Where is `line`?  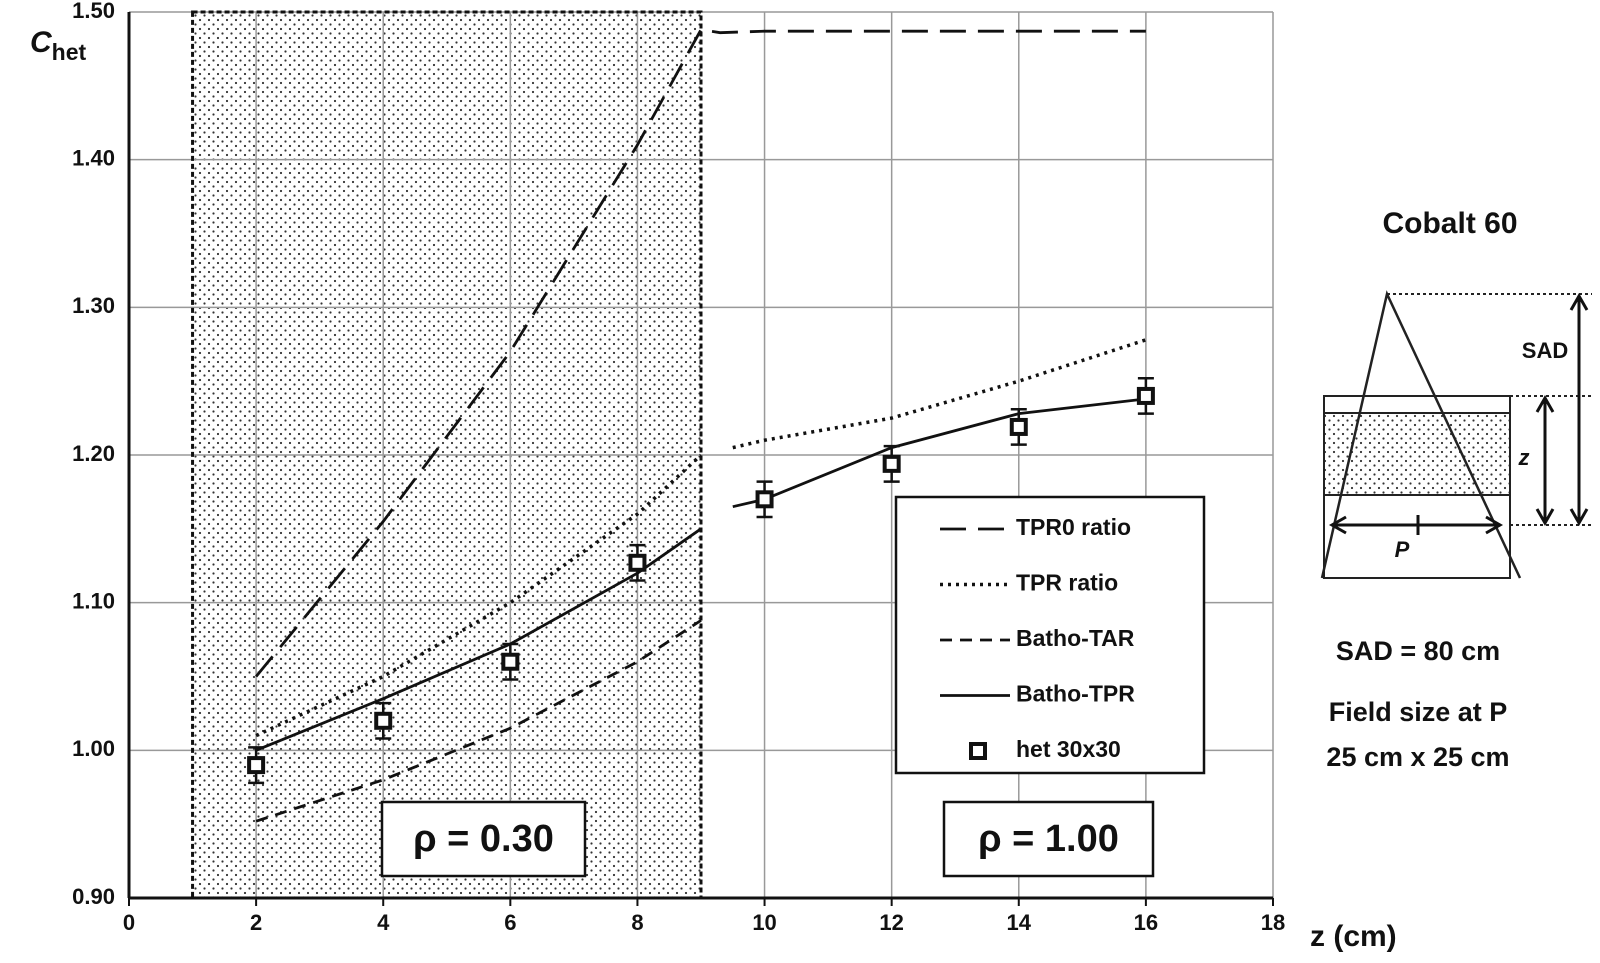
line is located at coordinates (478, 721).